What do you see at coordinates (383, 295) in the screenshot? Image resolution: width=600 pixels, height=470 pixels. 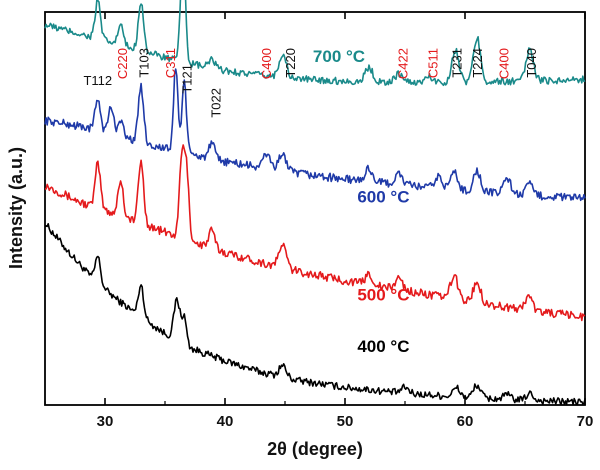 I see `series-label-500: 500 °C` at bounding box center [383, 295].